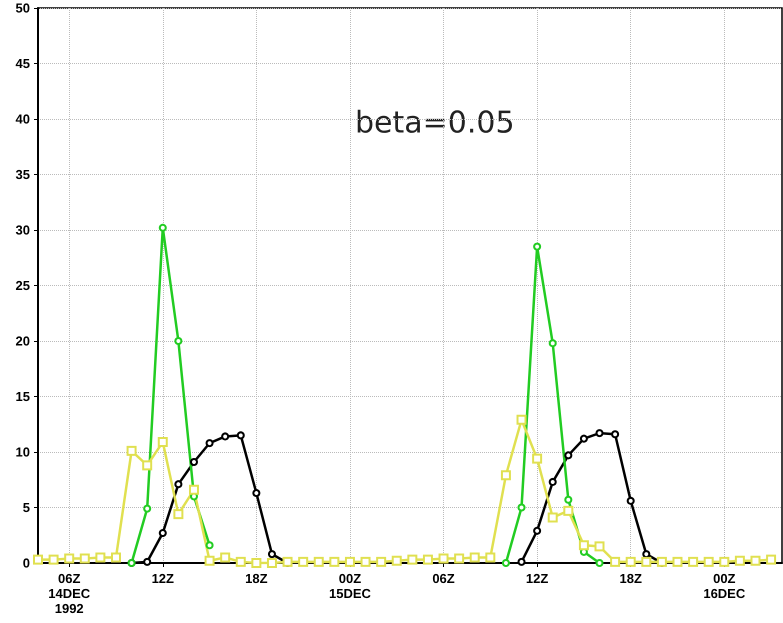 The image size is (783, 623). I want to click on y-tick-label: 5, so click(26, 507).